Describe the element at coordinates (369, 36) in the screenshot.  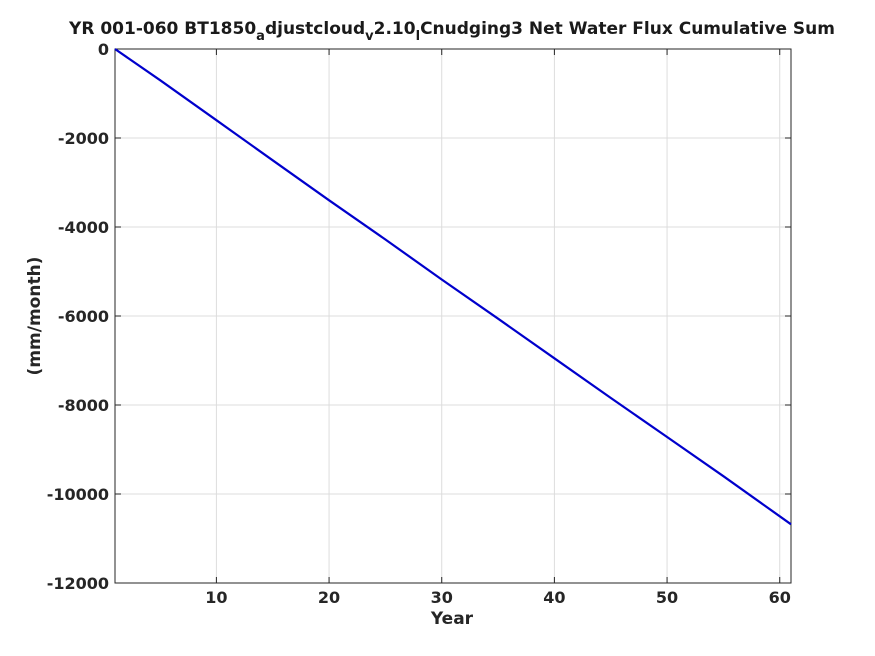
I see `title-segment: v` at that location.